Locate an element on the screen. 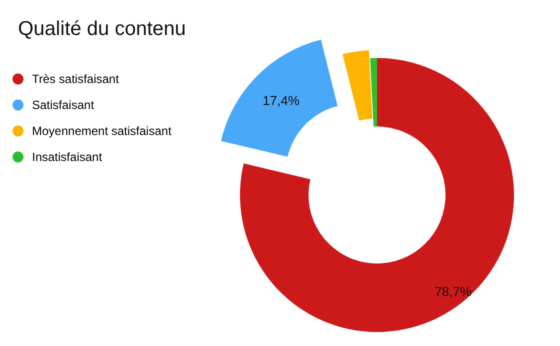 The height and width of the screenshot is (346, 560). legend-label: Insatisfaisant is located at coordinates (67, 157).